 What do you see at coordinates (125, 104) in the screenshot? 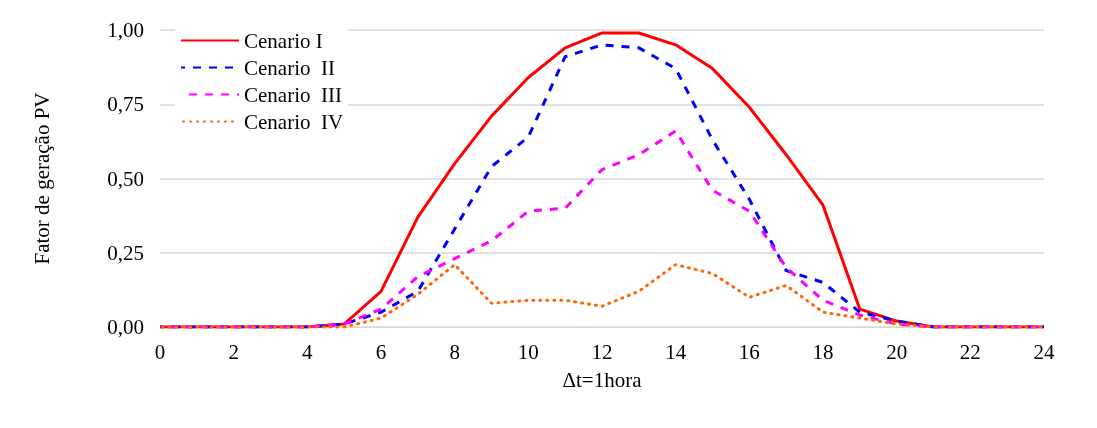
I see `y-tick-label: 0,75` at bounding box center [125, 104].